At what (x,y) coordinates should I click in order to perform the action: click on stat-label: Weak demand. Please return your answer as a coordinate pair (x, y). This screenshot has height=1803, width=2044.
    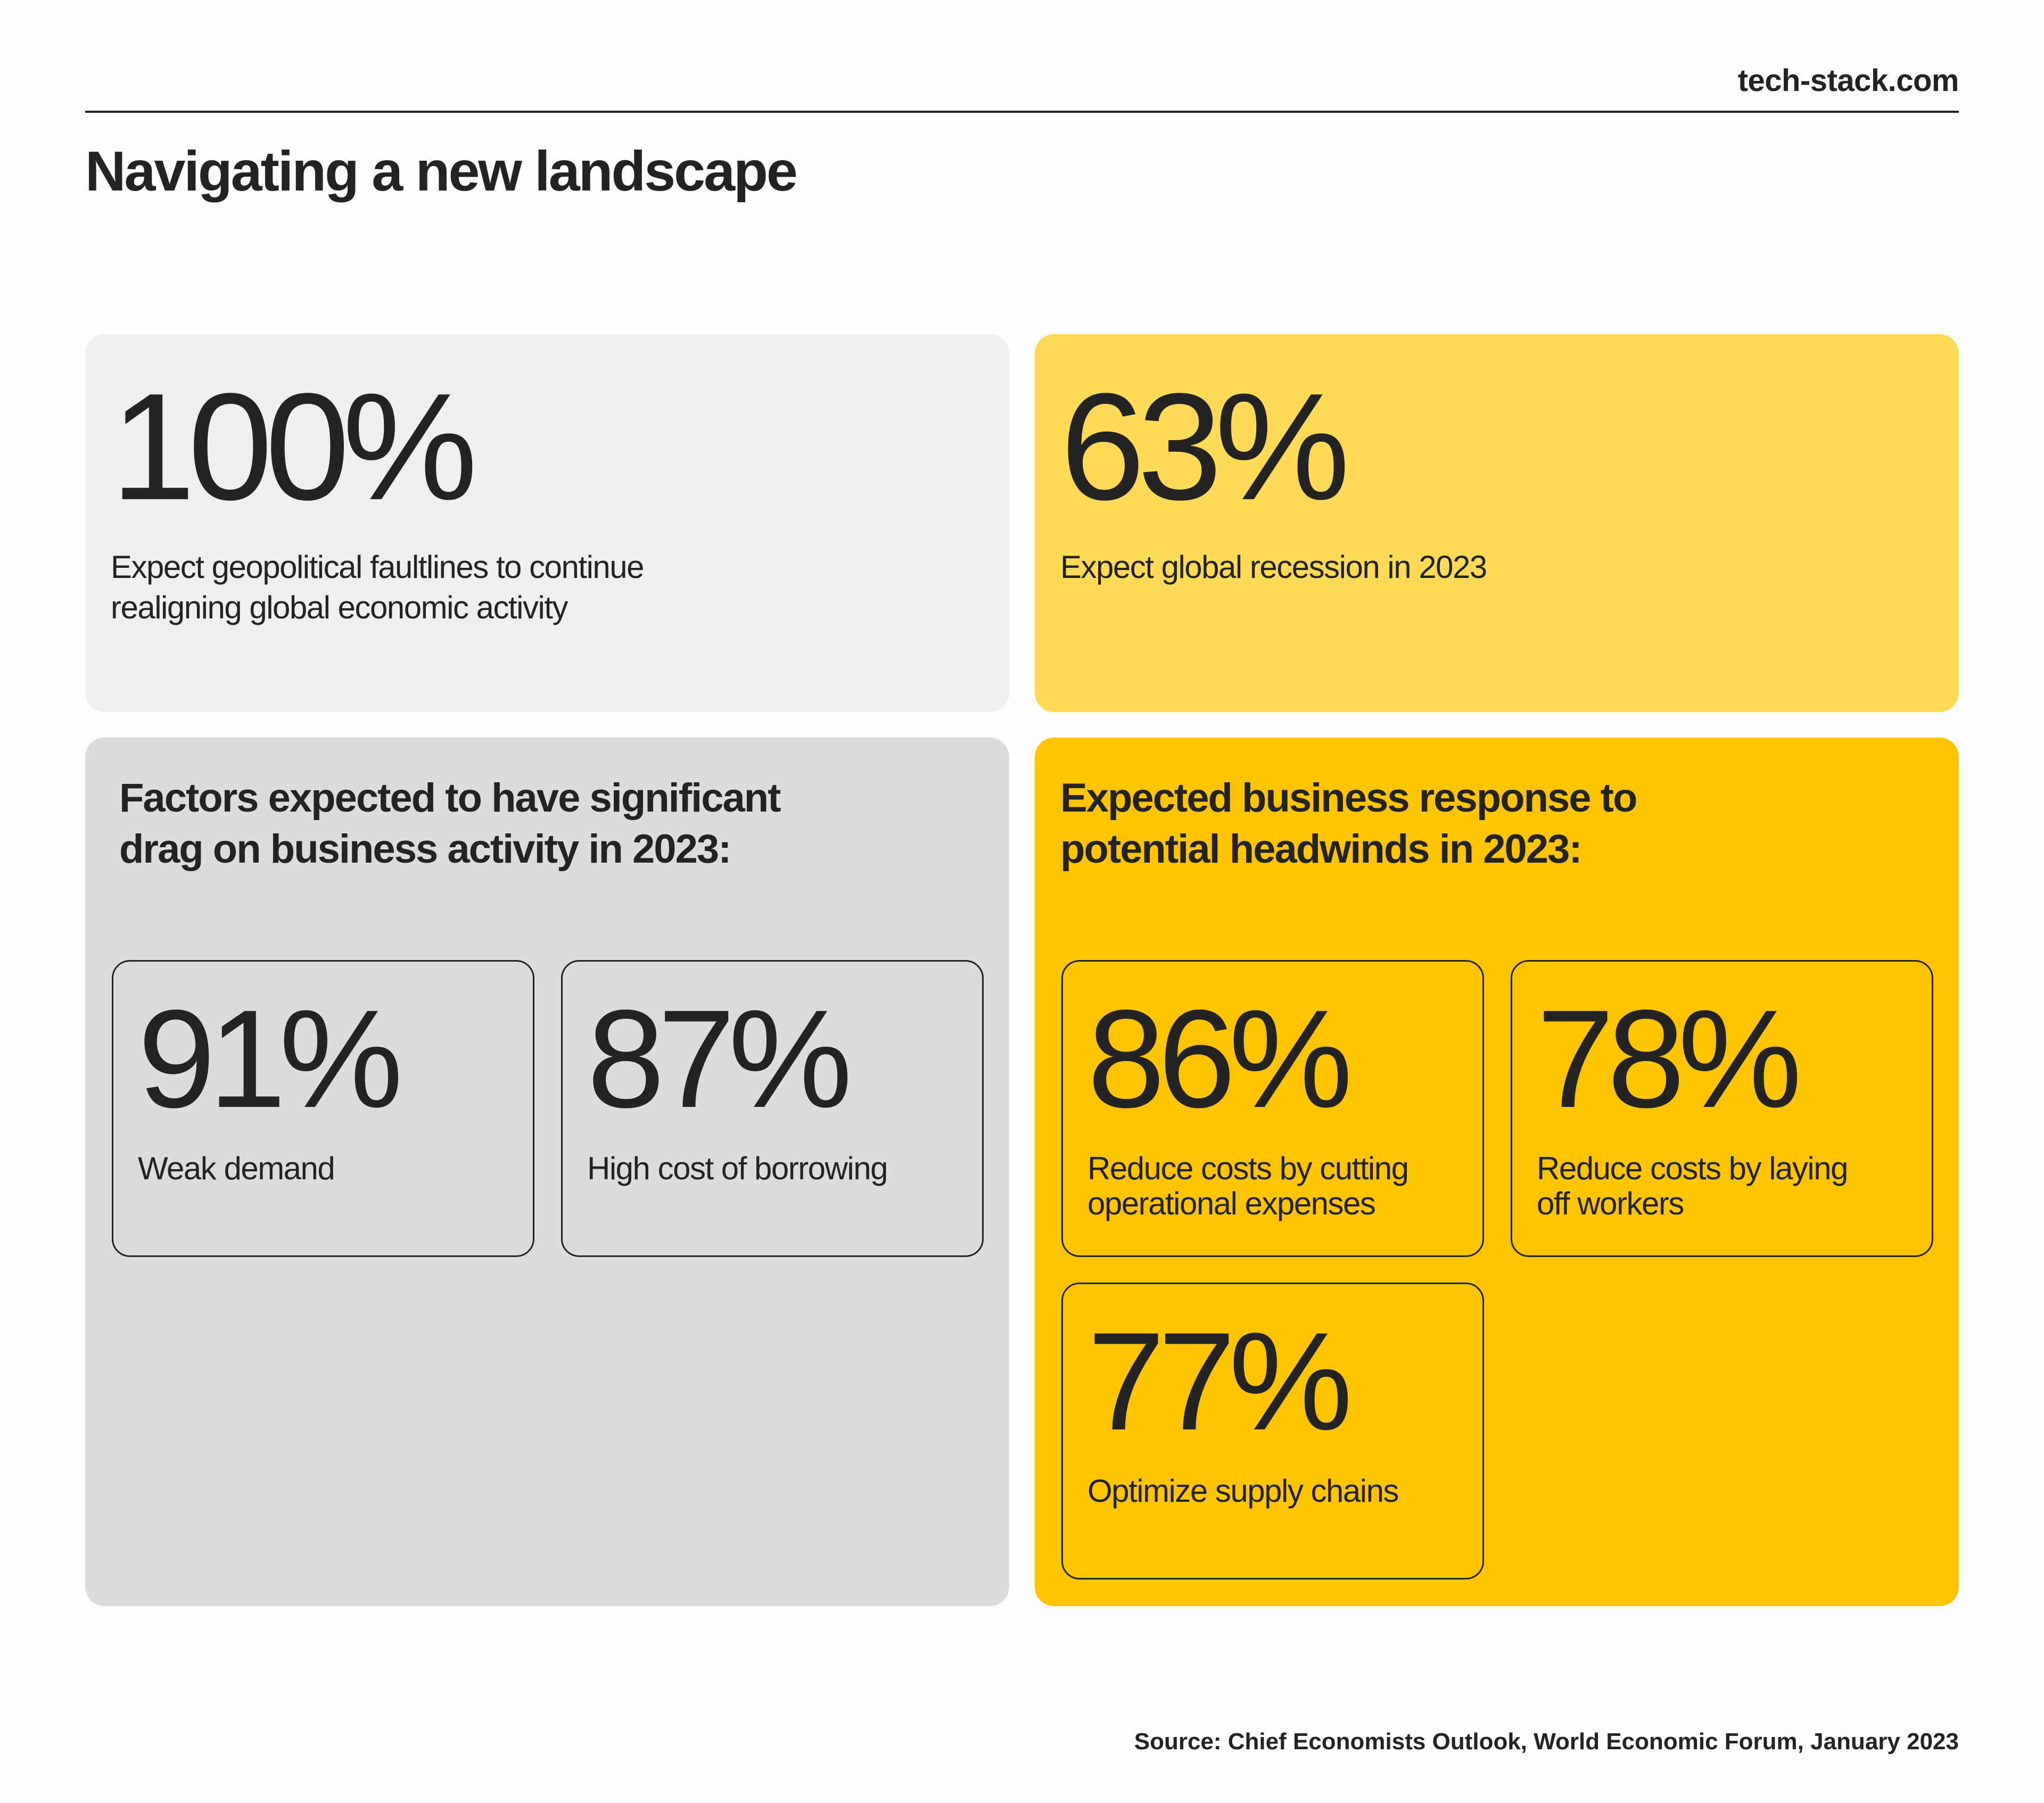
    Looking at the image, I should click on (237, 1169).